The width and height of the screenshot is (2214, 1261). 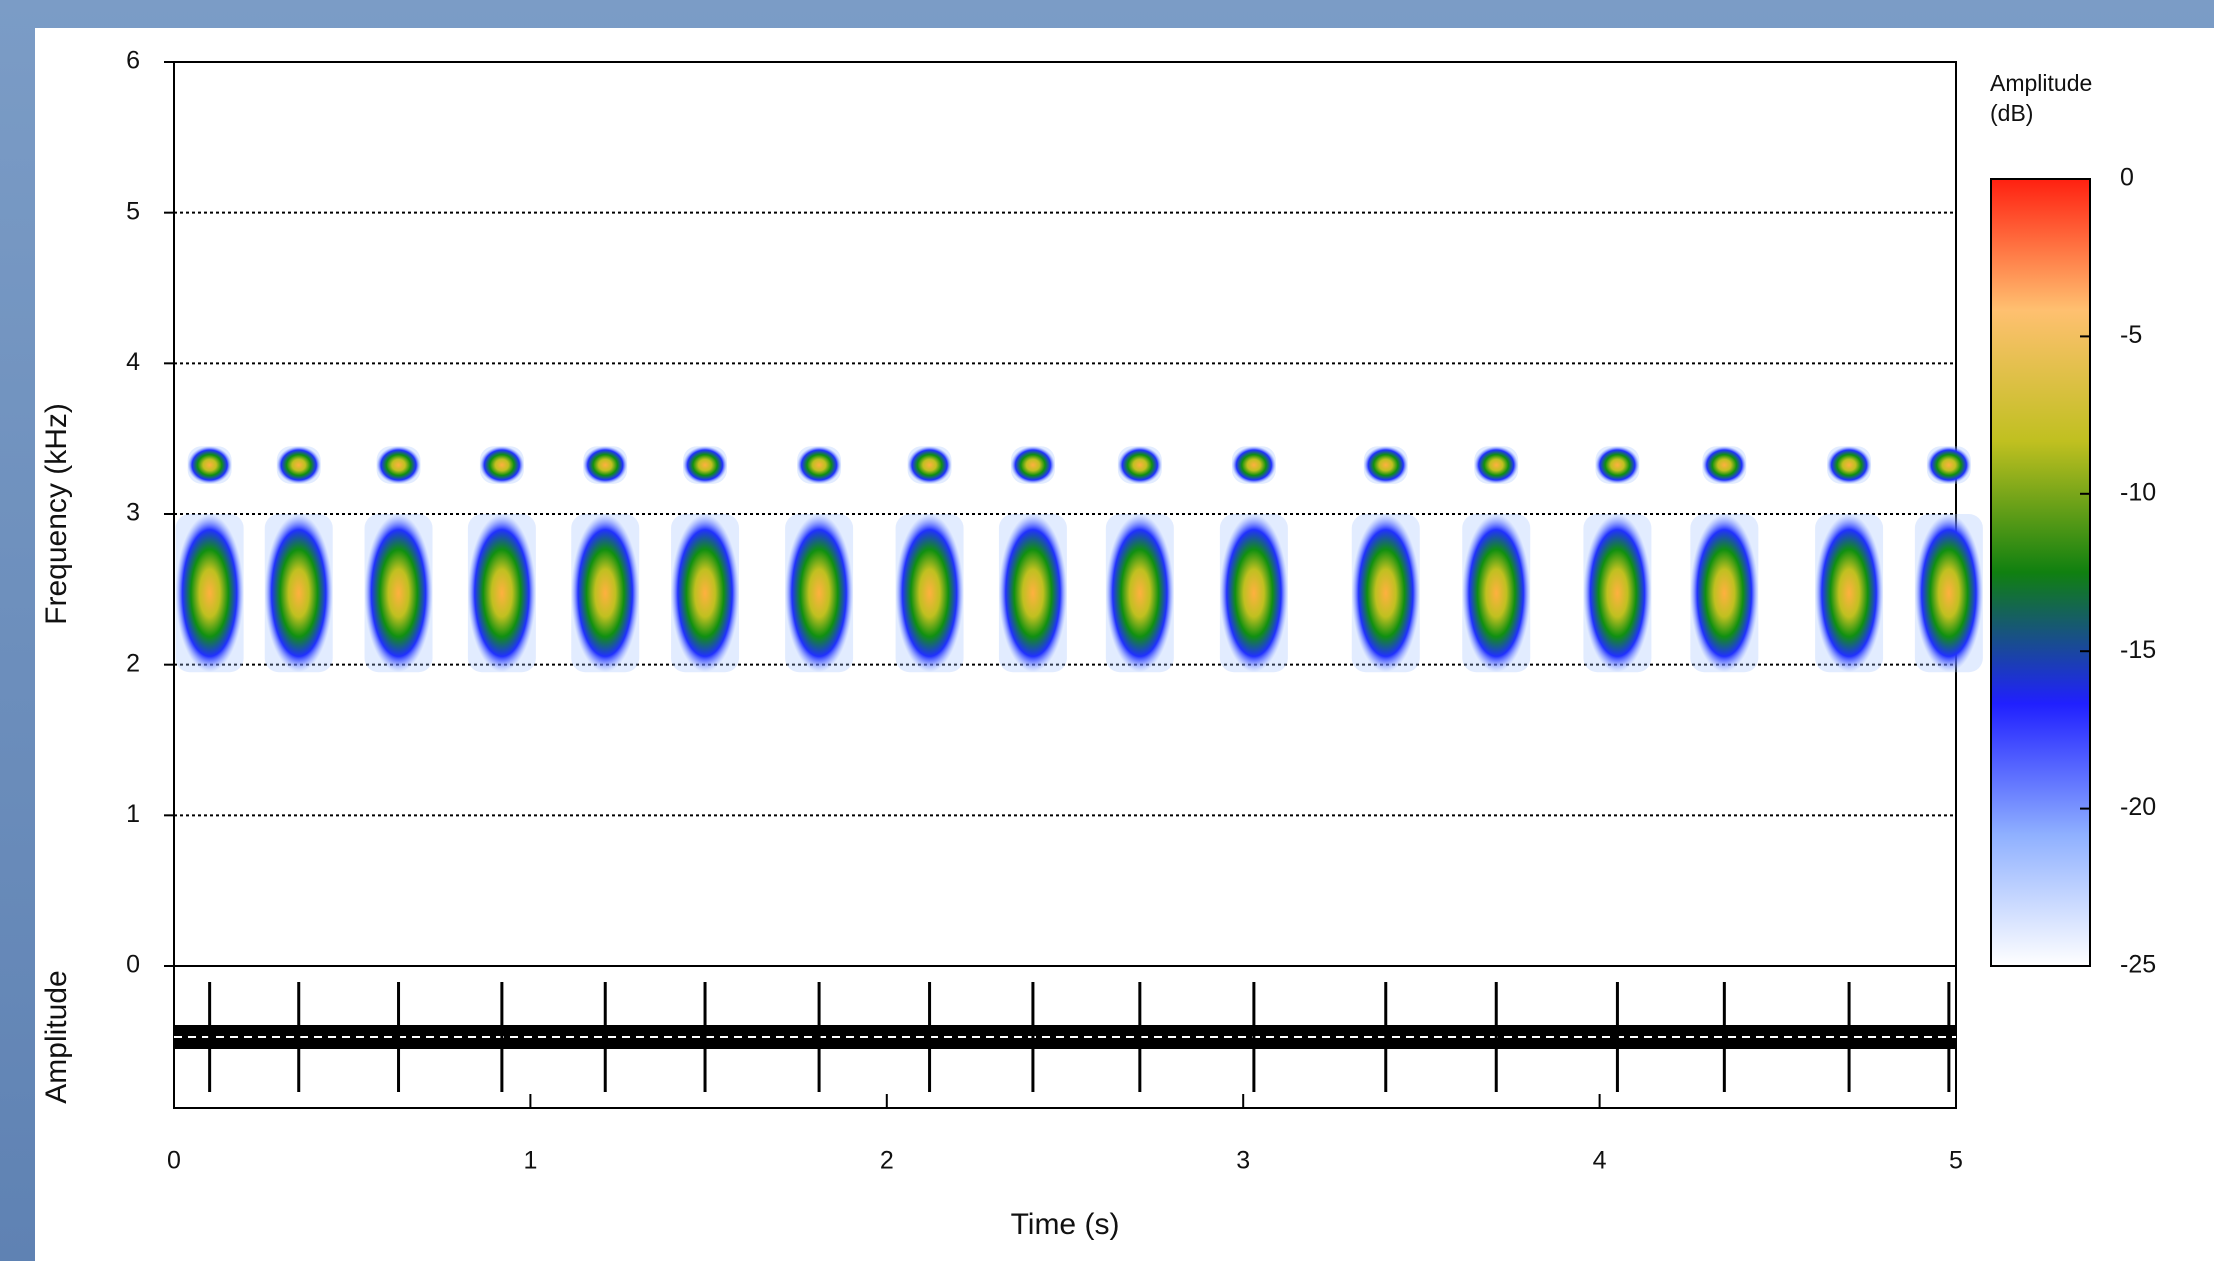 I want to click on colorbar-tick-label: -20, so click(x=2138, y=807).